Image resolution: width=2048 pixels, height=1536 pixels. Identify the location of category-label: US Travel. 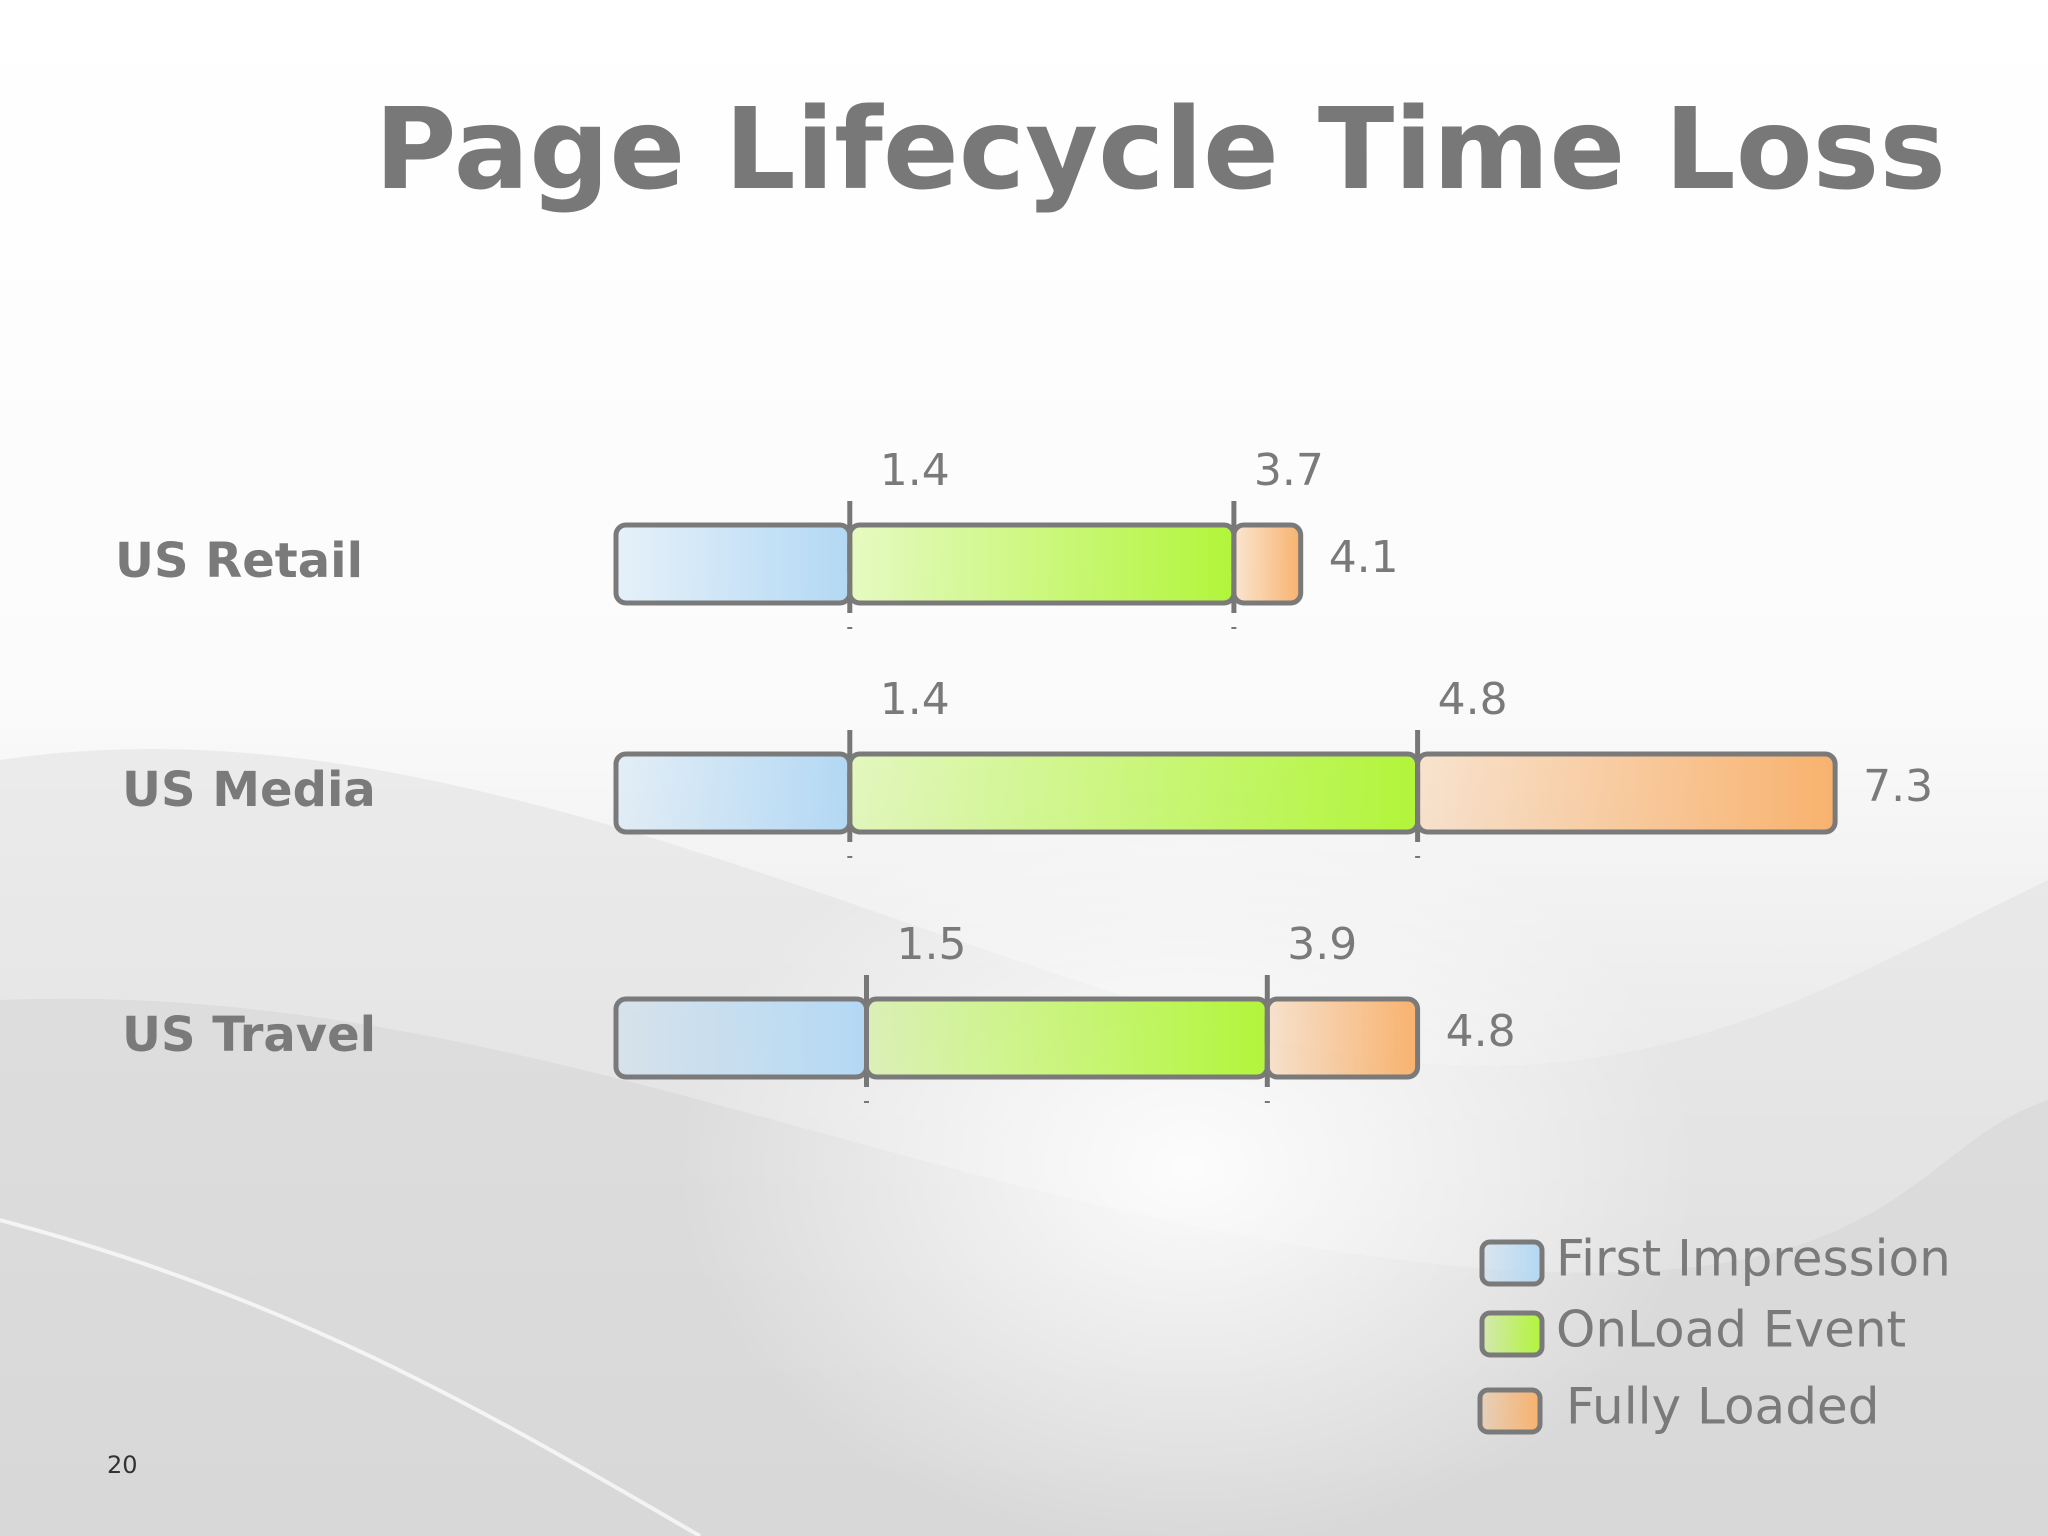
(249, 1035).